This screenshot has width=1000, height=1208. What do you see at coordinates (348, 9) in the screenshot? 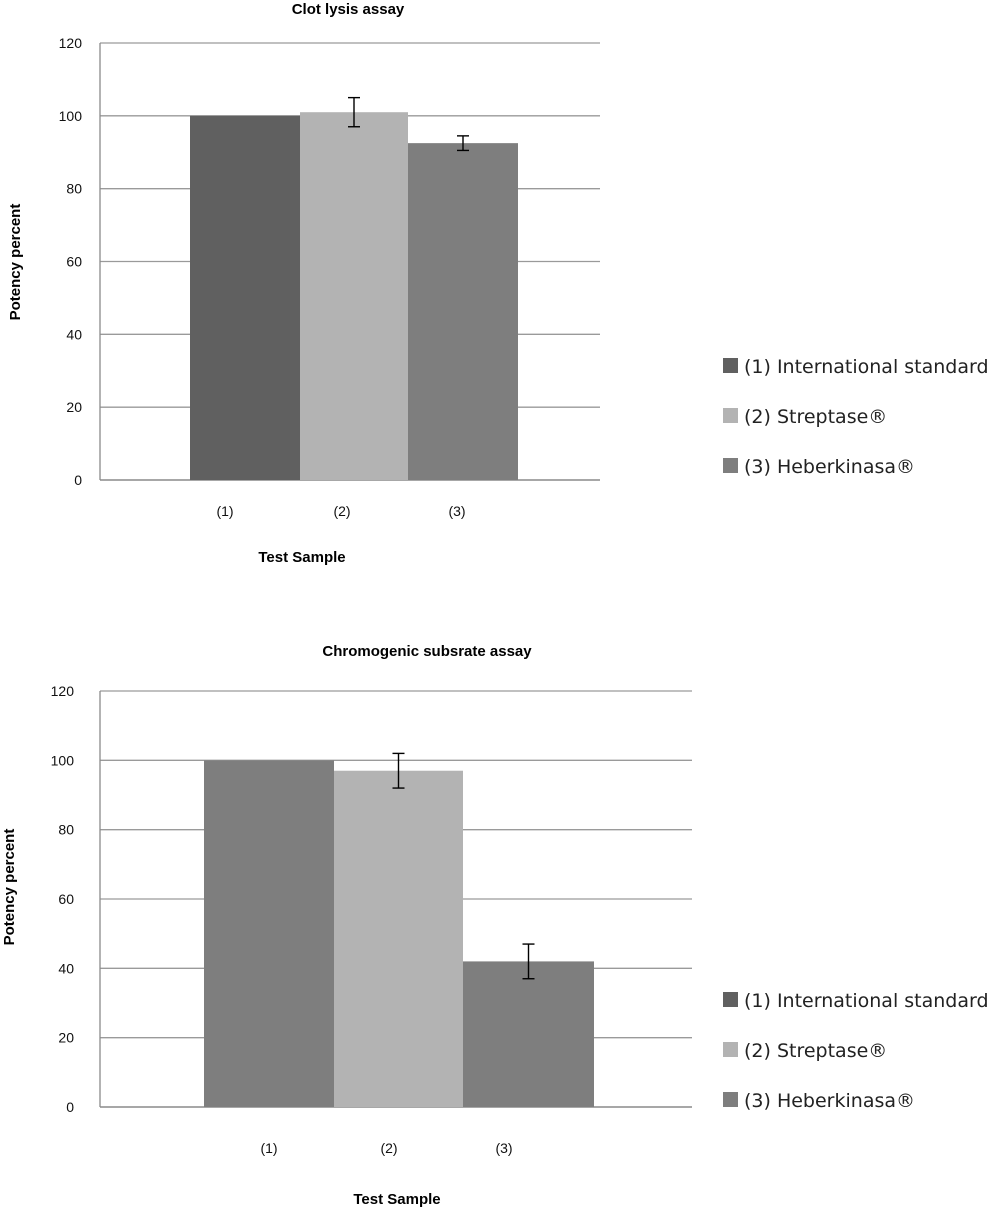
I see `chart-title: Clot lysis assay` at bounding box center [348, 9].